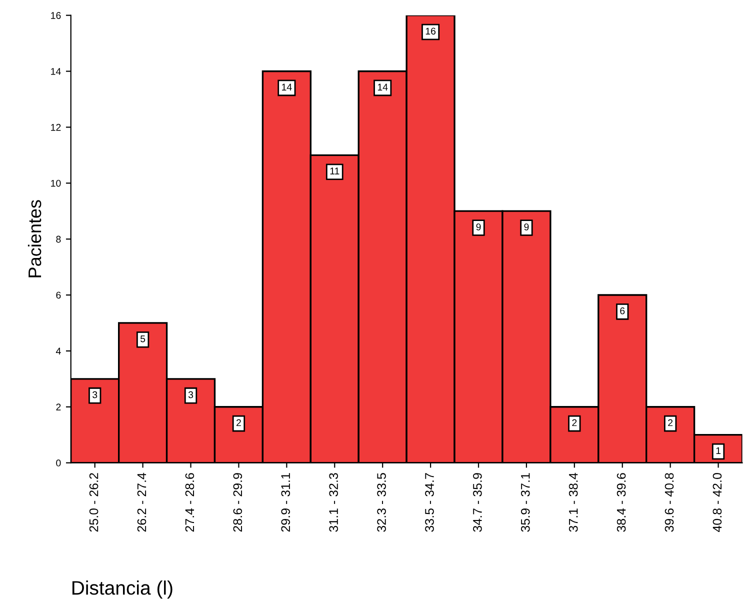  Describe the element at coordinates (56, 15) in the screenshot. I see `y-tick-label: 16` at that location.